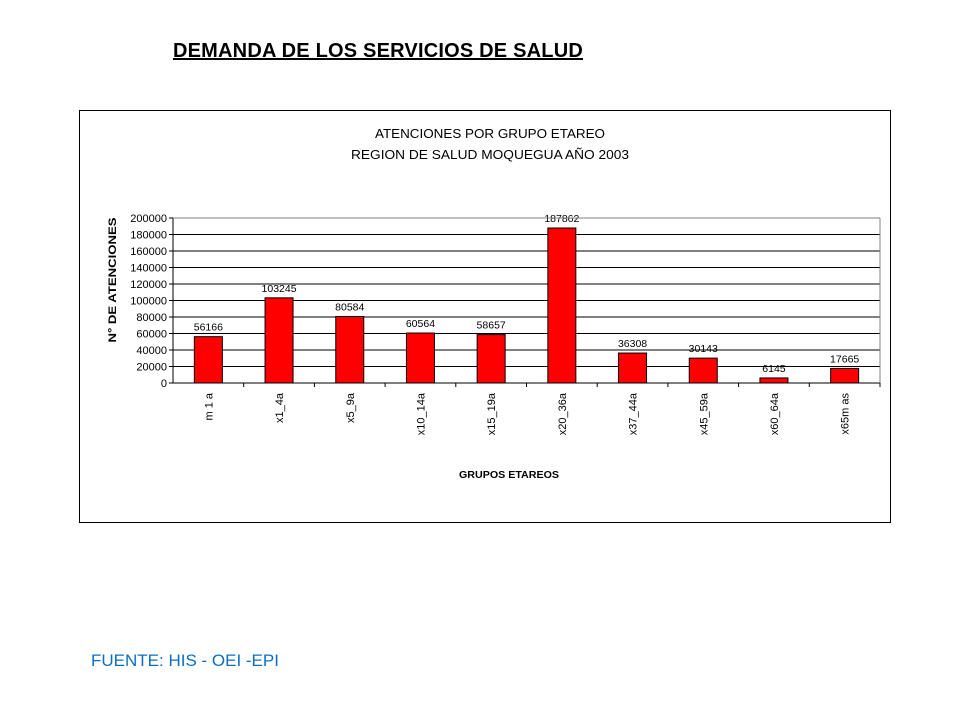 The height and width of the screenshot is (720, 960). Describe the element at coordinates (351, 407) in the screenshot. I see `x-tick-label: x5_9a` at that location.